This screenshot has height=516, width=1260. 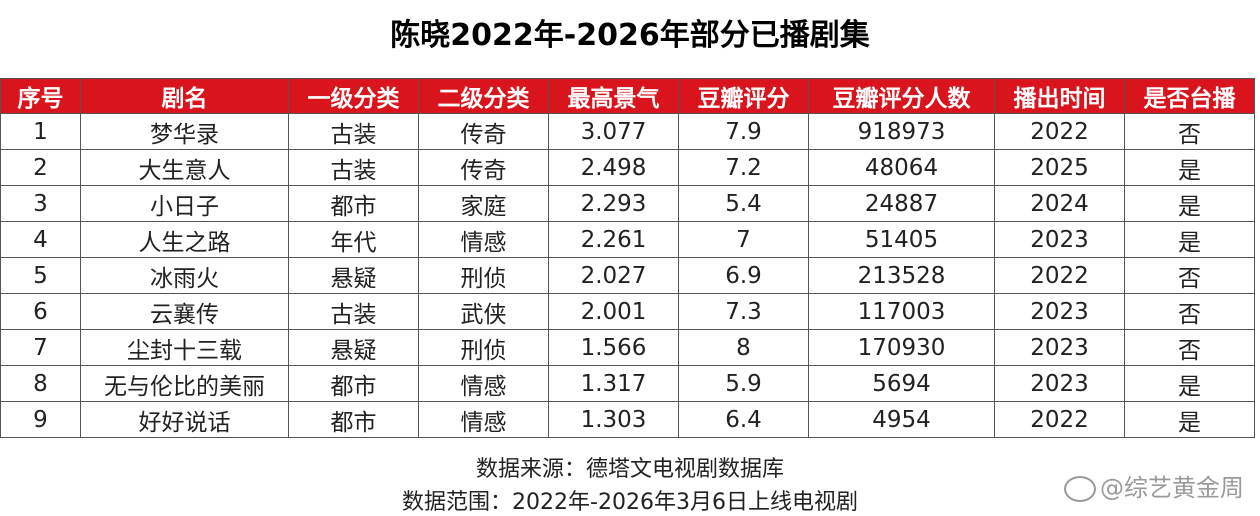 I want to click on table-cell: 7.3, so click(x=743, y=311).